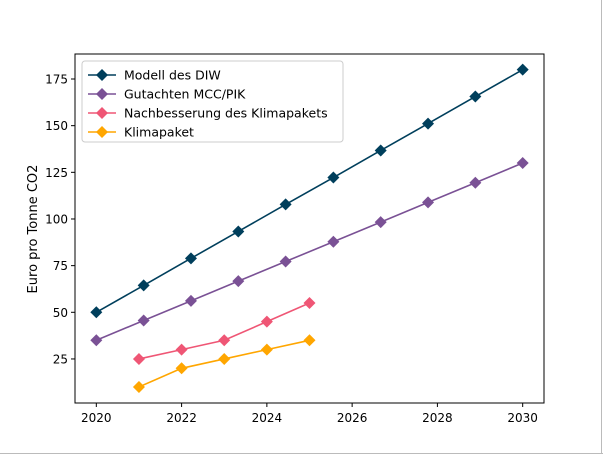 Image resolution: width=606 pixels, height=455 pixels. Describe the element at coordinates (56, 219) in the screenshot. I see `y-tick-label: 100` at that location.